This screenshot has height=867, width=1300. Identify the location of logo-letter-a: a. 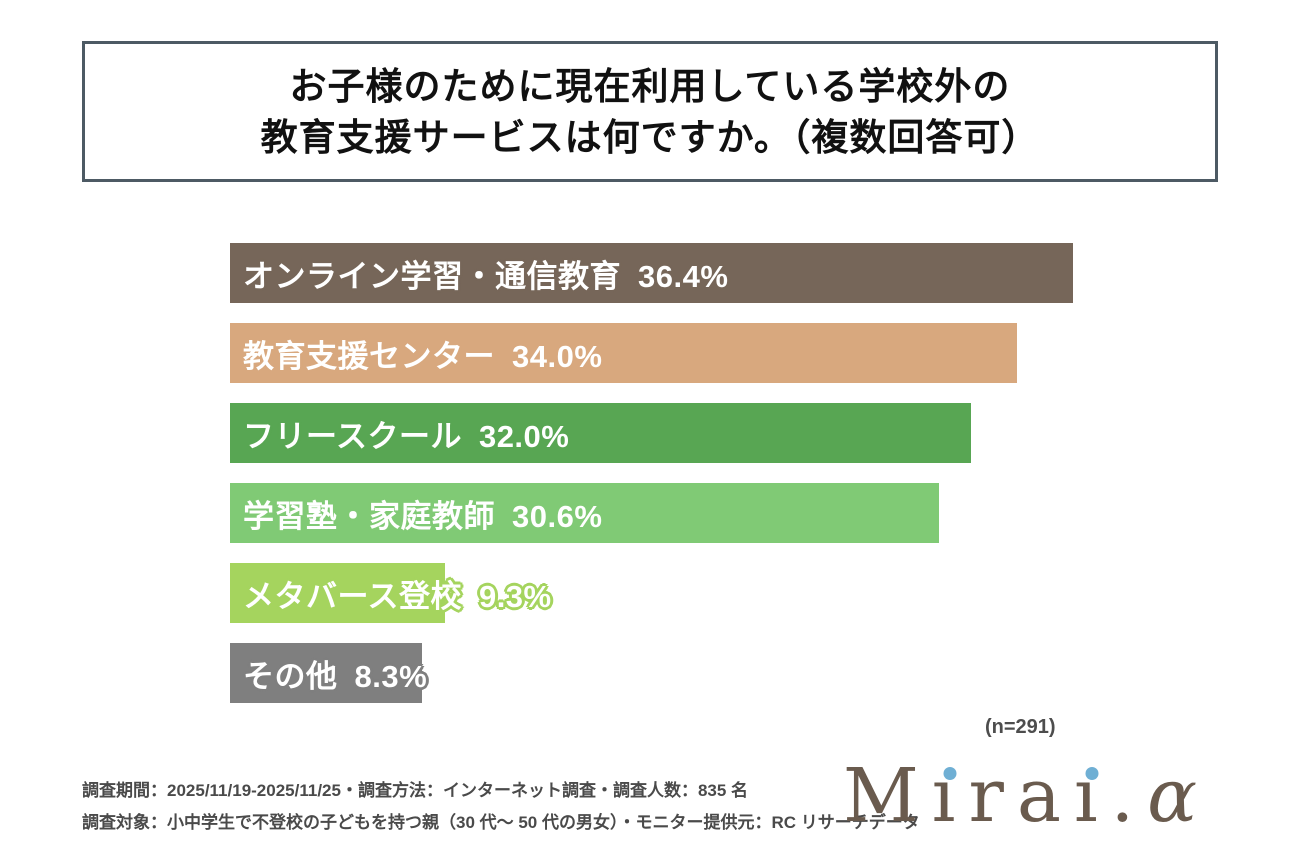
(1045, 796).